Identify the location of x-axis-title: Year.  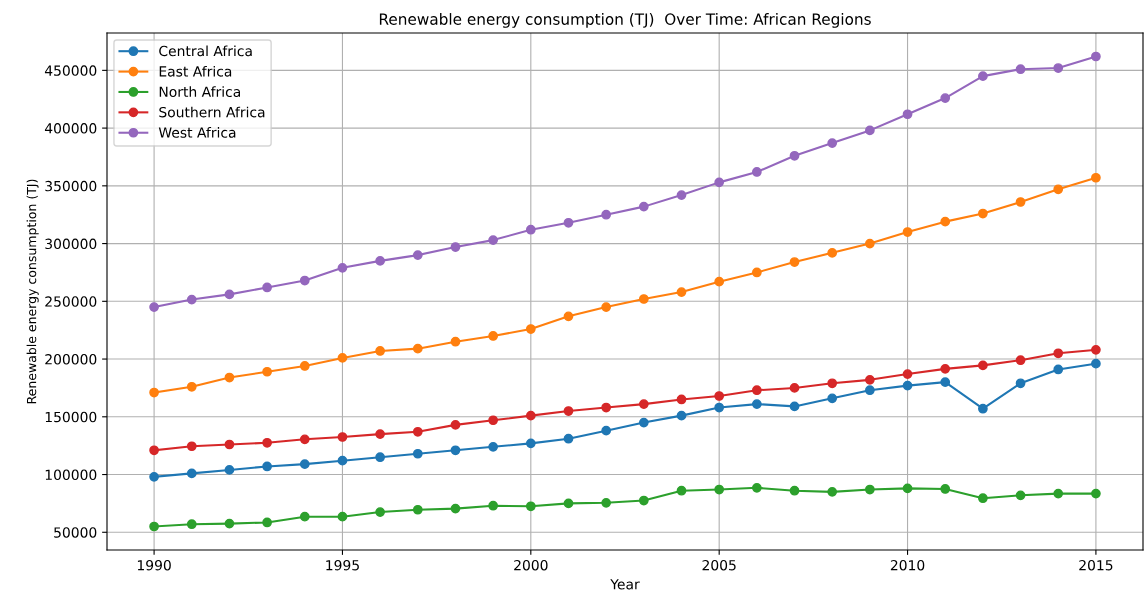
(625, 584).